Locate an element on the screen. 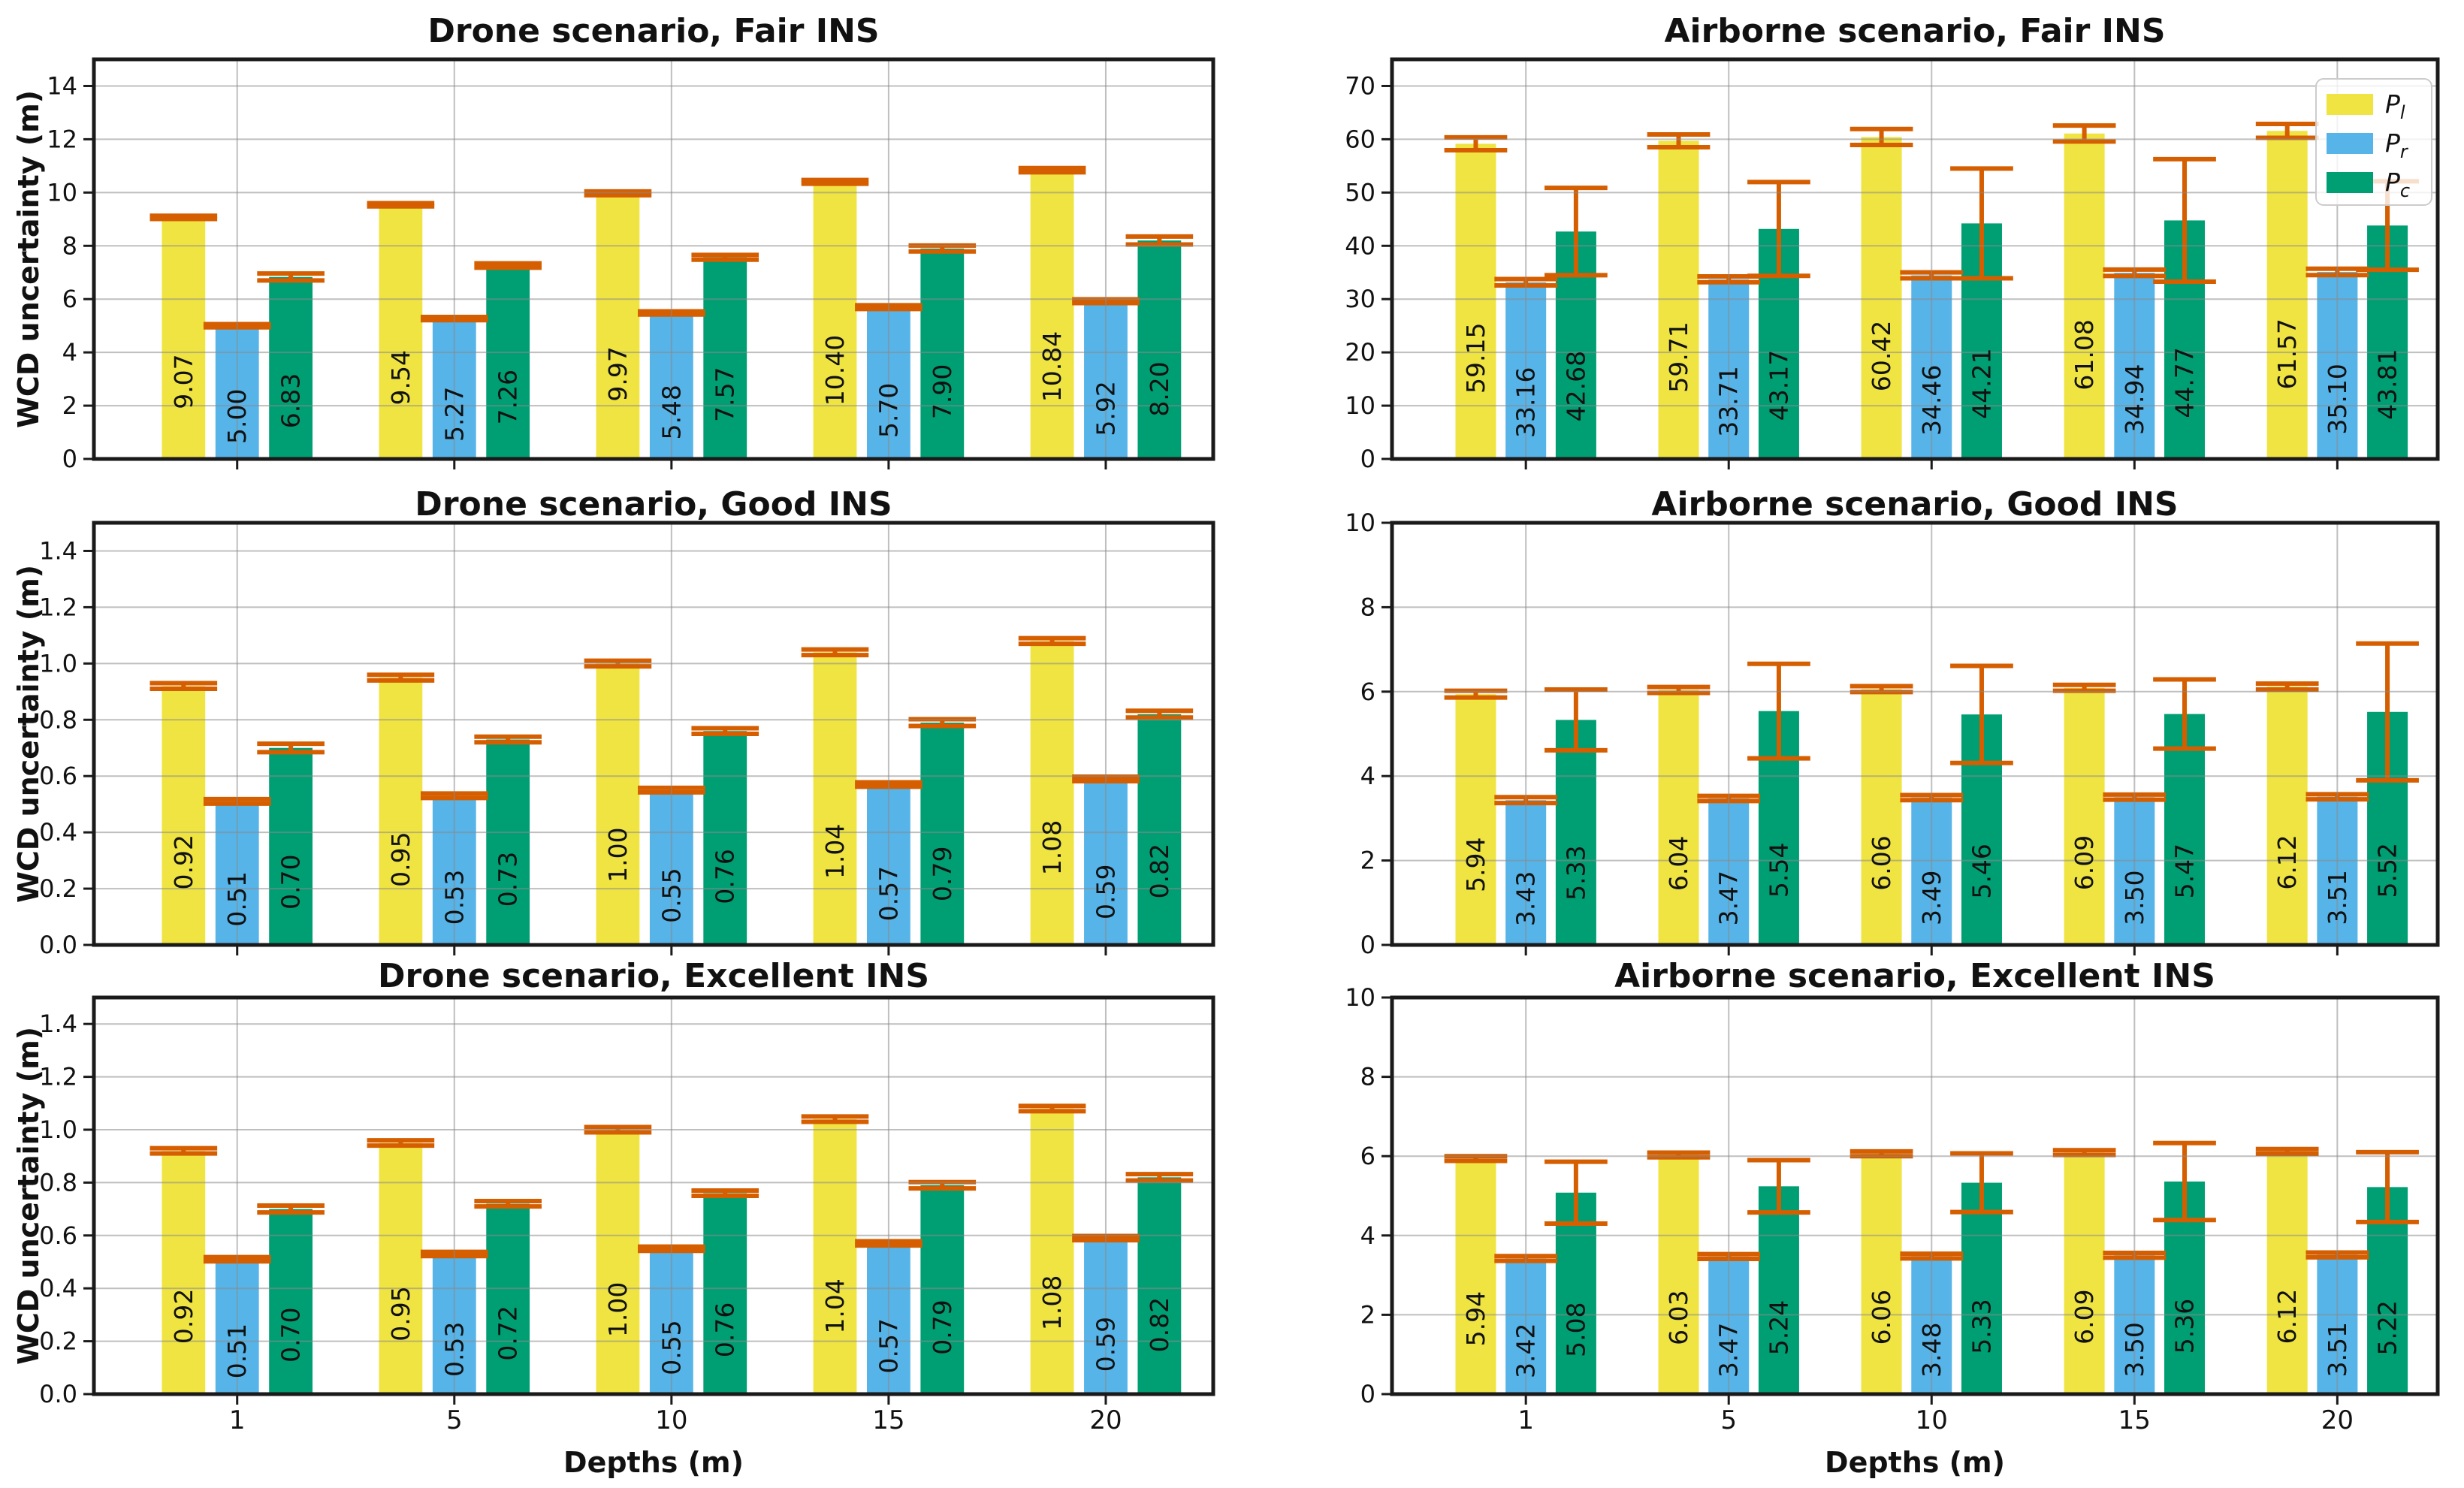 This screenshot has height=1488, width=2464. bar-value-label: 5.94 is located at coordinates (1475, 1318).